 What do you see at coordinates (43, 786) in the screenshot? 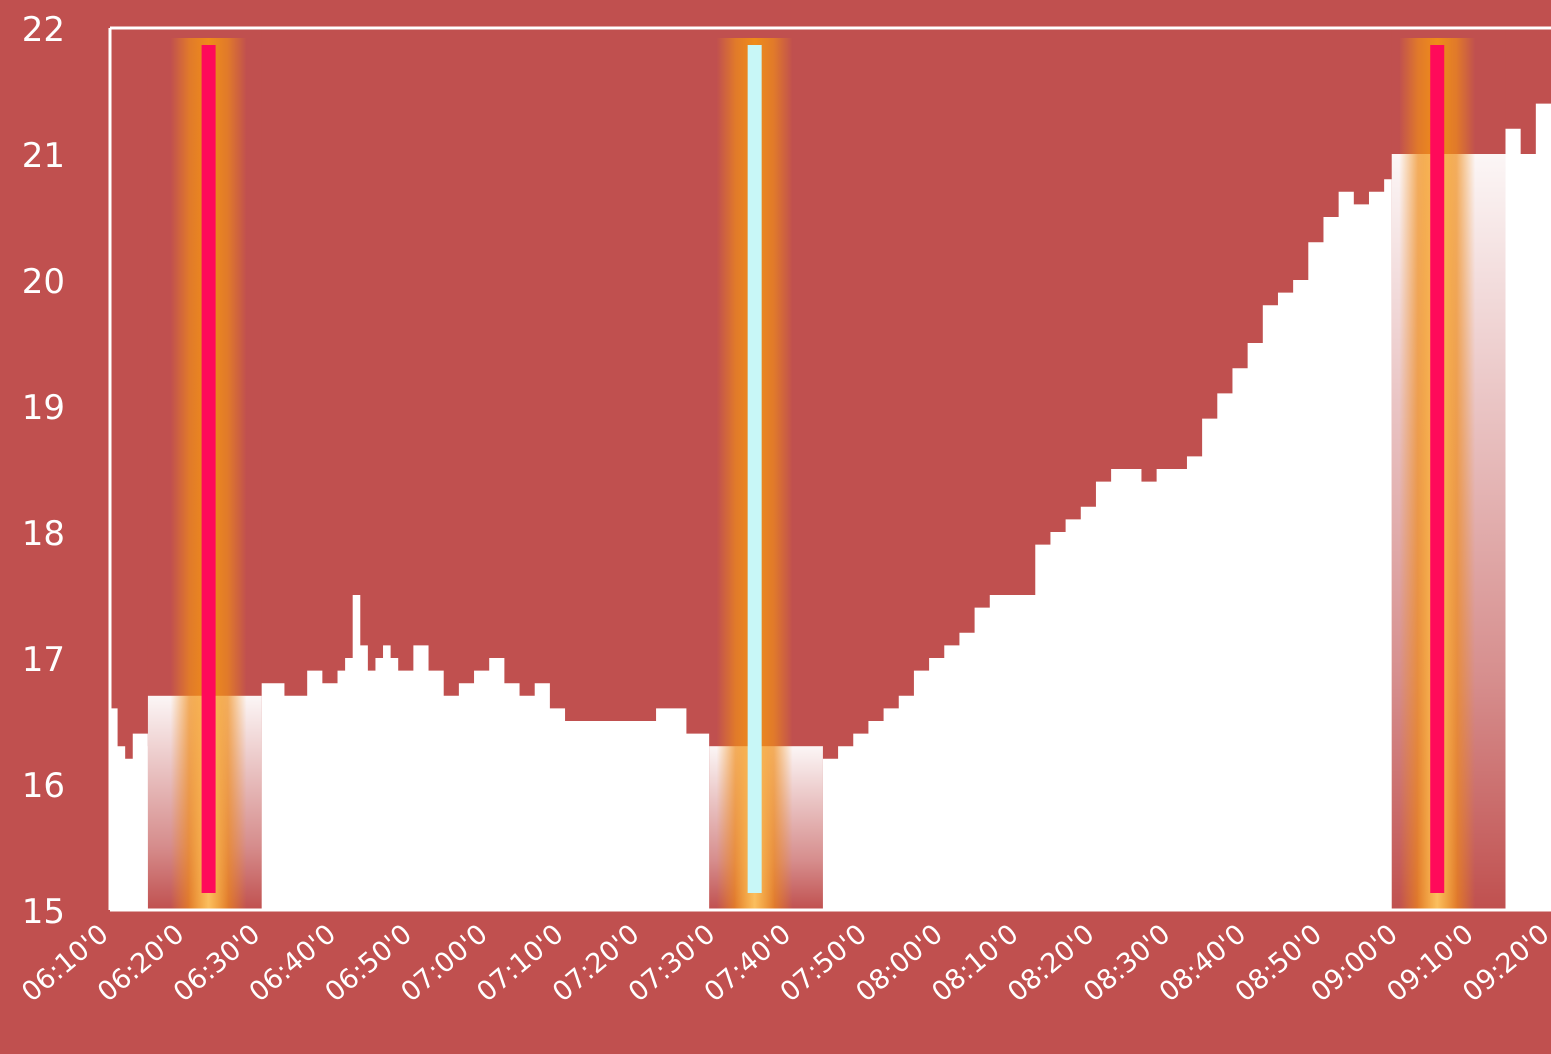
I see `y-tick-label: 16` at bounding box center [43, 786].